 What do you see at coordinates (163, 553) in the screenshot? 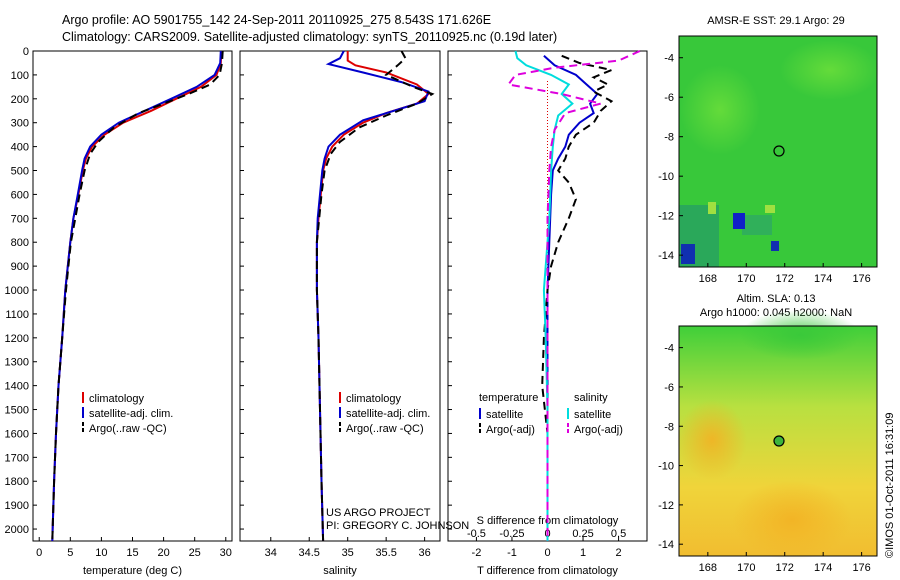
I see `temperature-xtick-label-4: 20` at bounding box center [163, 553].